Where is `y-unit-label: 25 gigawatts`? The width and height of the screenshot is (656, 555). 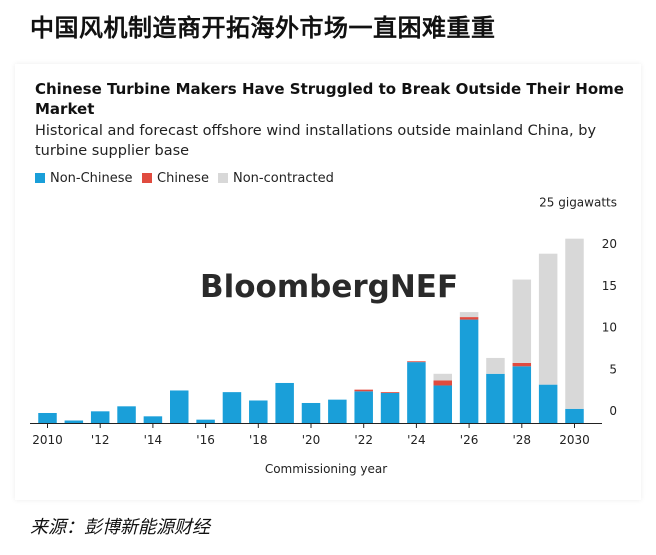
y-unit-label: 25 gigawatts is located at coordinates (578, 203).